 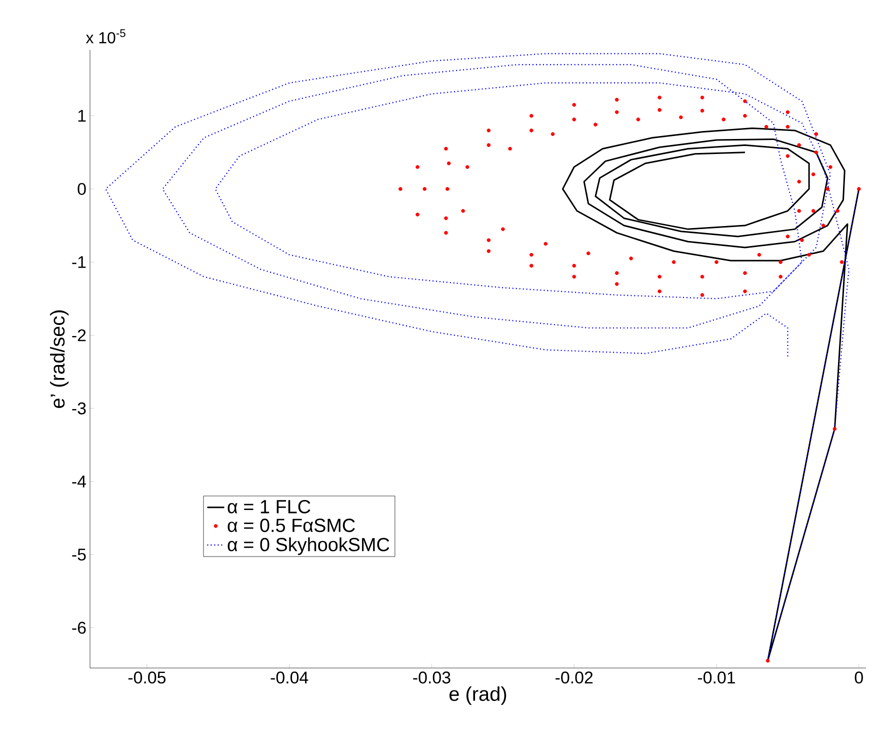 I want to click on legend-label: α = 0 SkyhookSMC, so click(x=309, y=546).